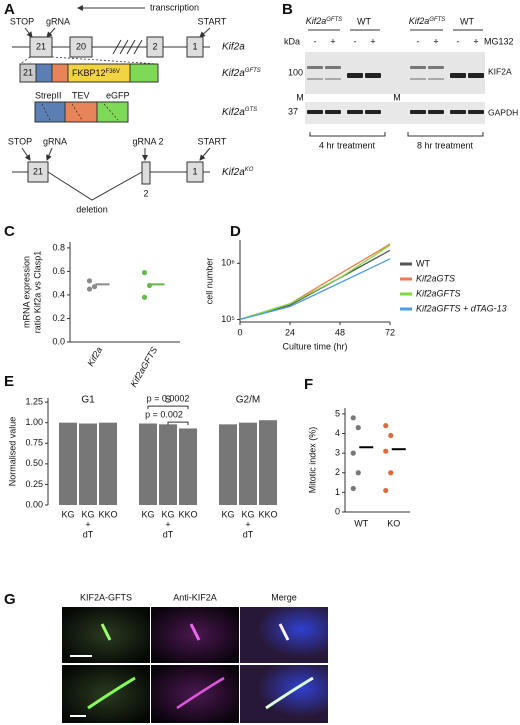  What do you see at coordinates (88, 400) in the screenshot?
I see `group-label: G1` at bounding box center [88, 400].